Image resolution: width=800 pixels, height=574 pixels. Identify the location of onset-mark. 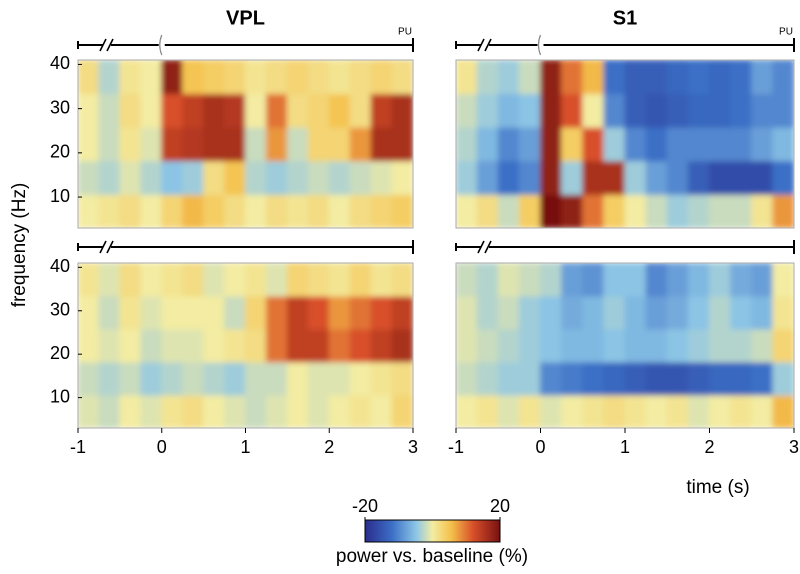
(539, 45).